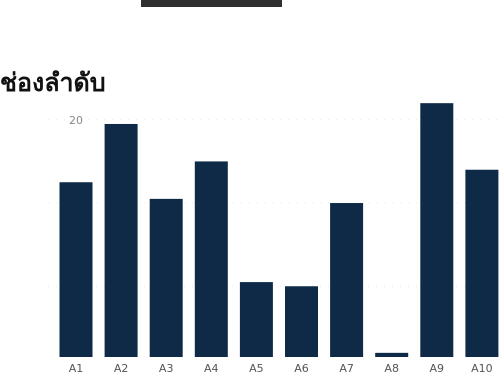 The height and width of the screenshot is (386, 500). I want to click on x-tick-label: A8, so click(391, 368).